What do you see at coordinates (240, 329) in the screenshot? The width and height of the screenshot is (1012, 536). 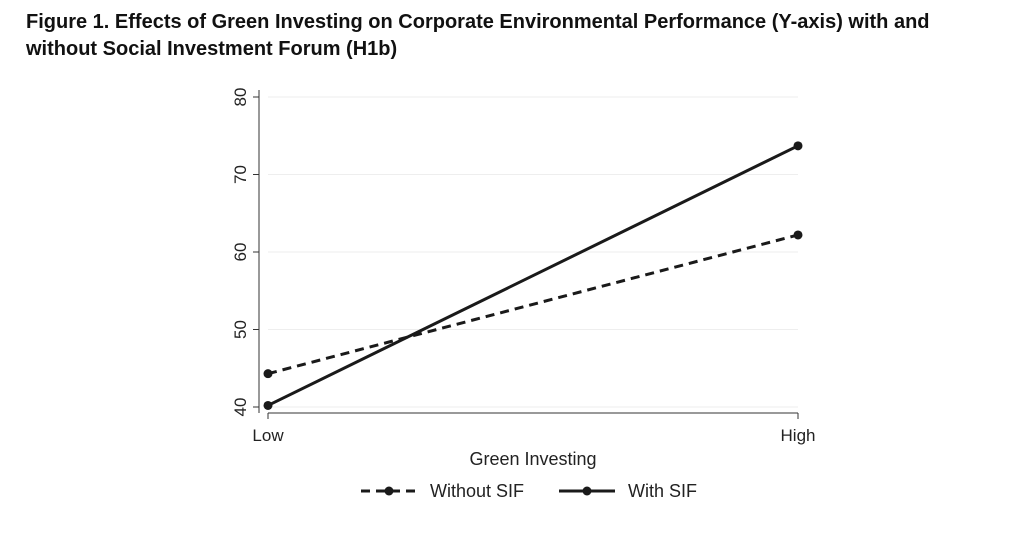 I see `y-tick-label: 50` at bounding box center [240, 329].